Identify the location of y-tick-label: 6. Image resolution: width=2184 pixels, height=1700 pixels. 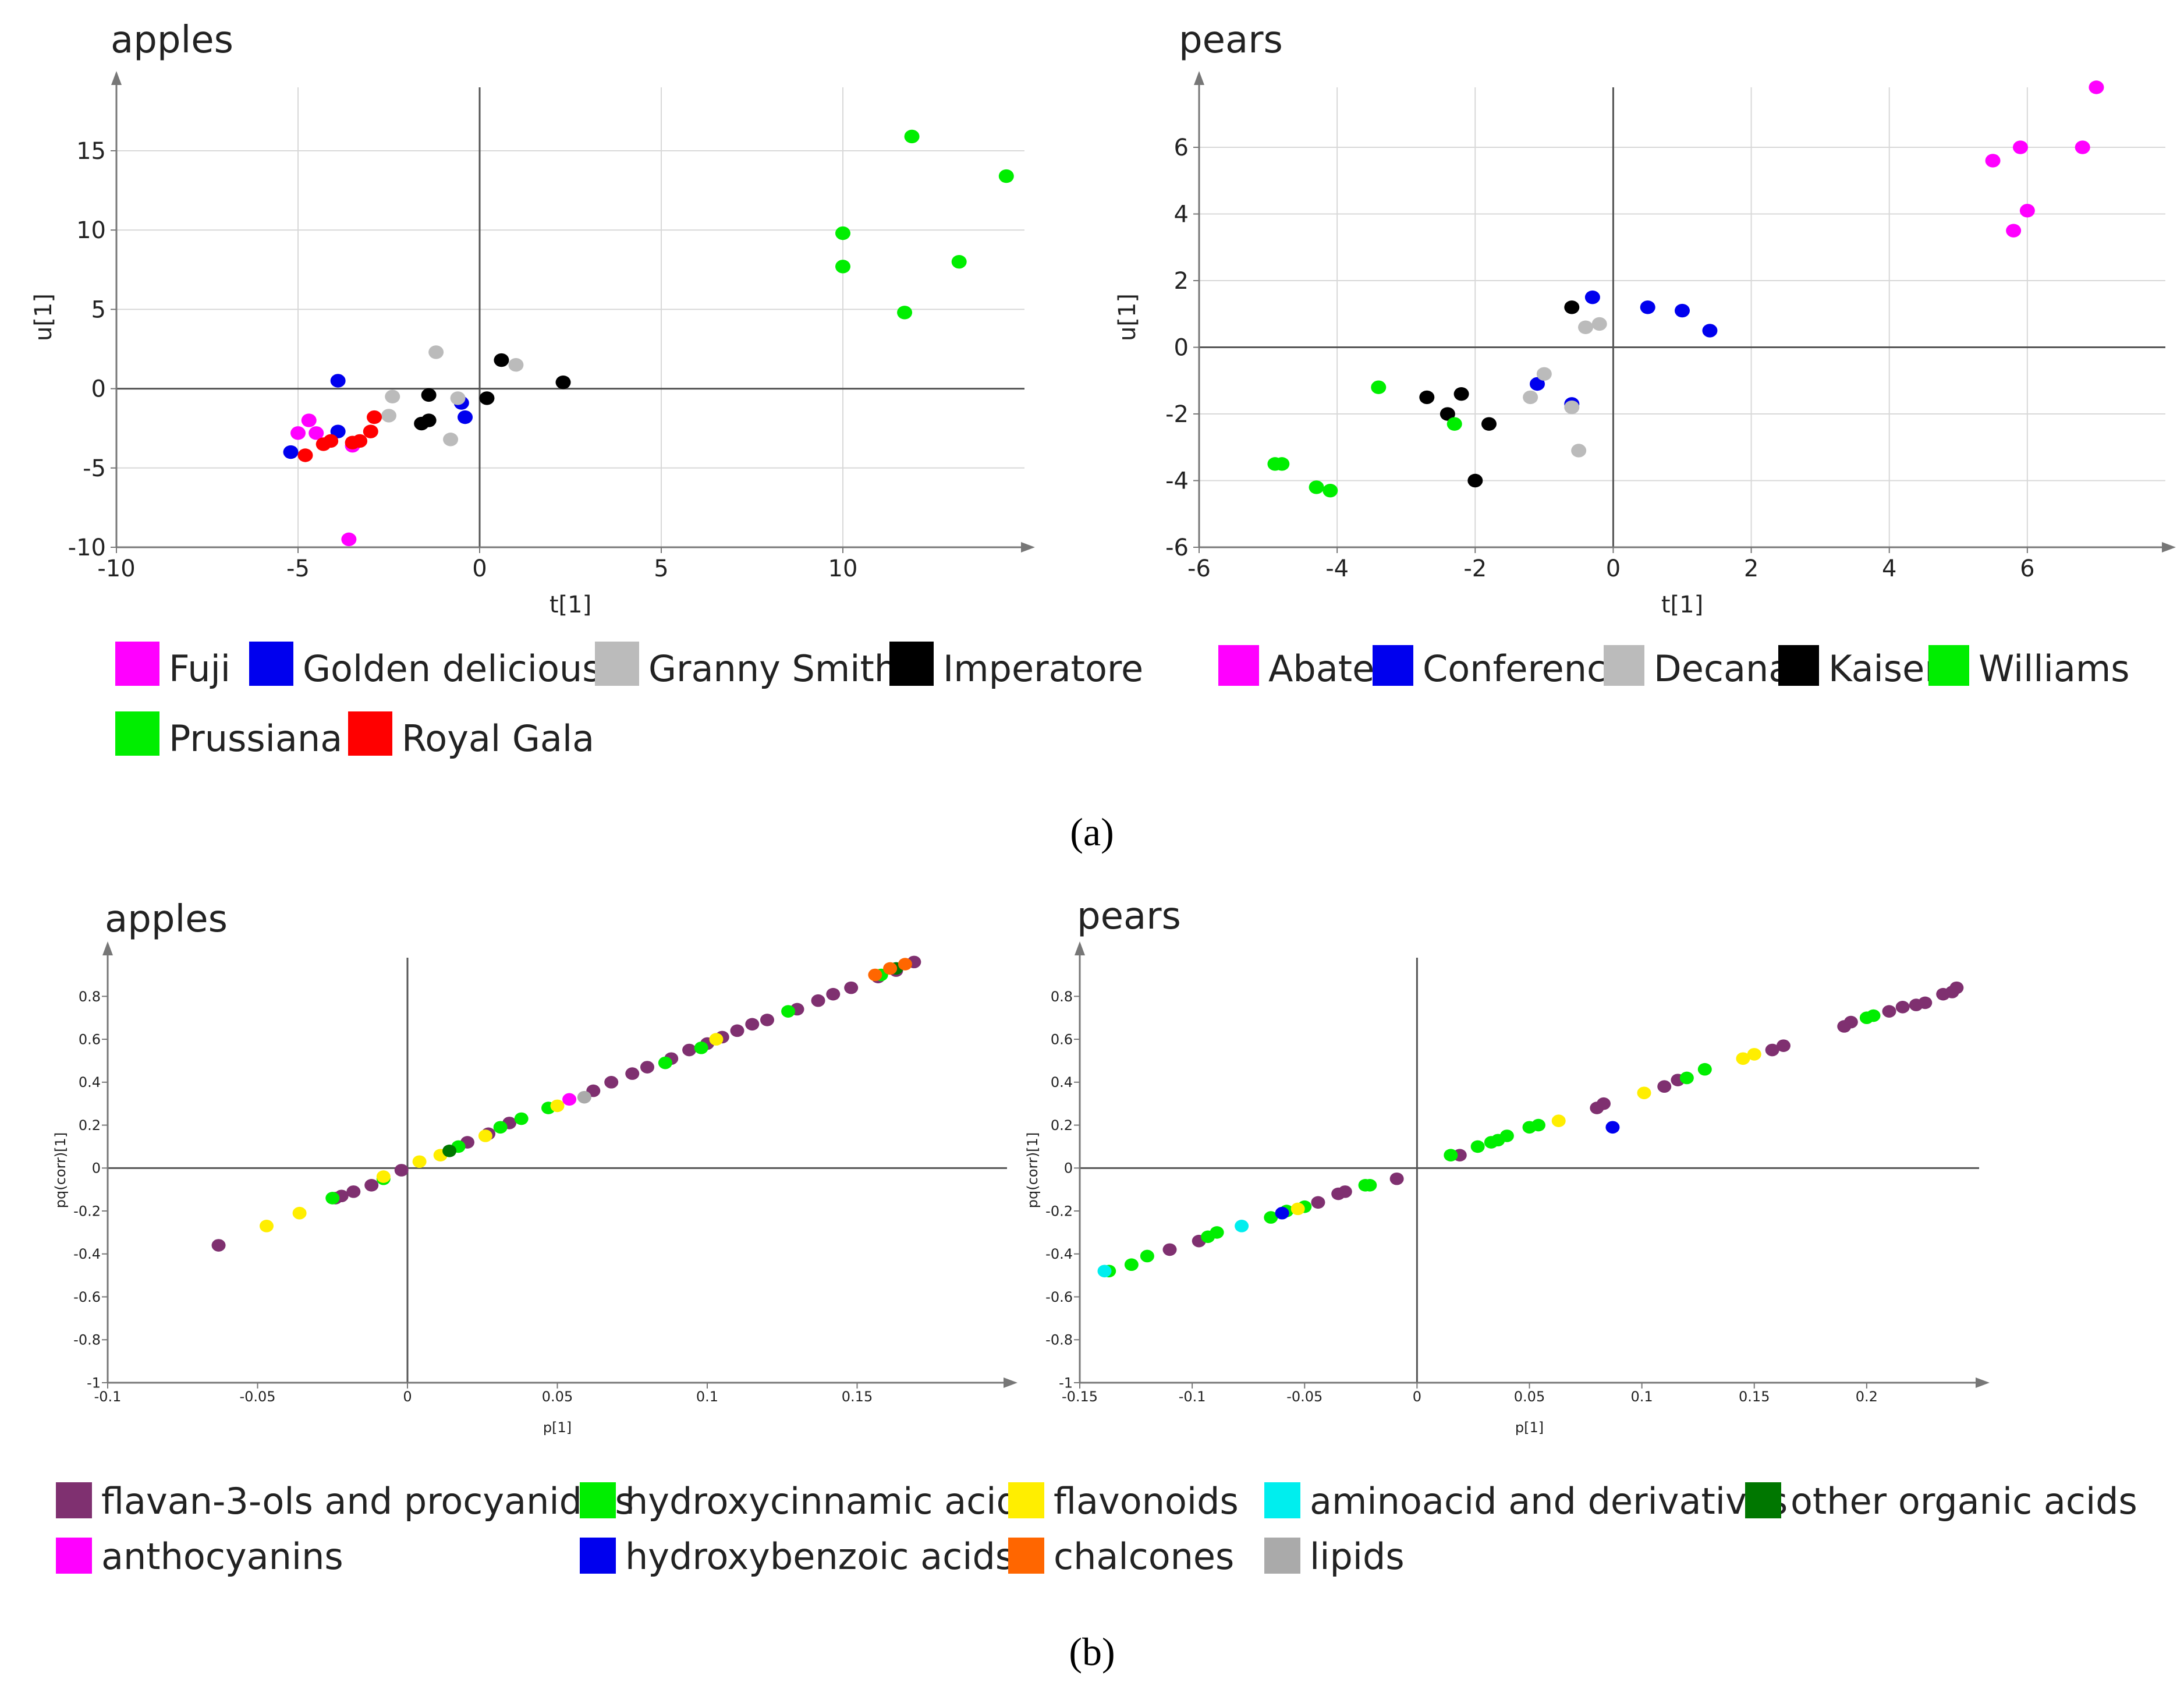
(1181, 147).